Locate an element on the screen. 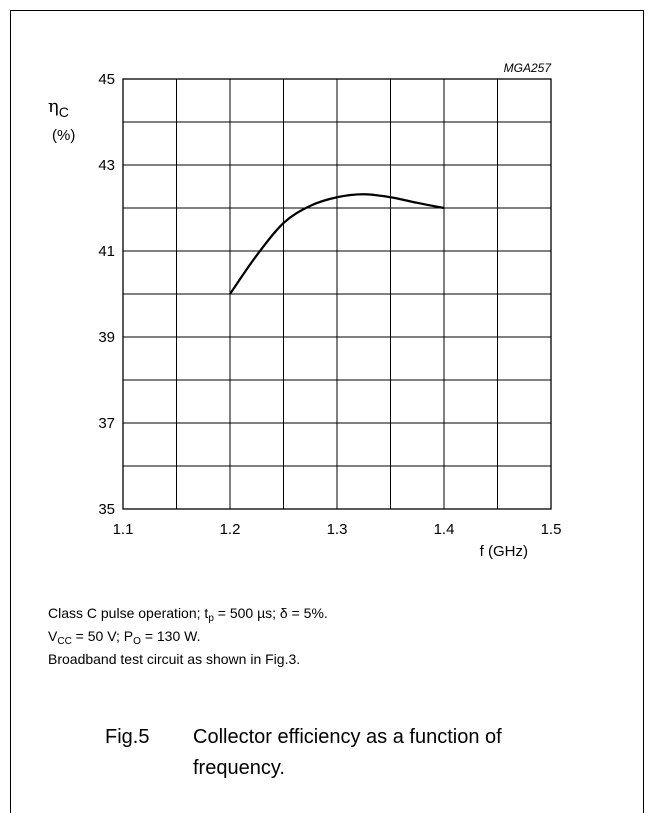 The image size is (655, 813). note-line-2: VCC = 50 V; PO = 130 W. is located at coordinates (124, 637).